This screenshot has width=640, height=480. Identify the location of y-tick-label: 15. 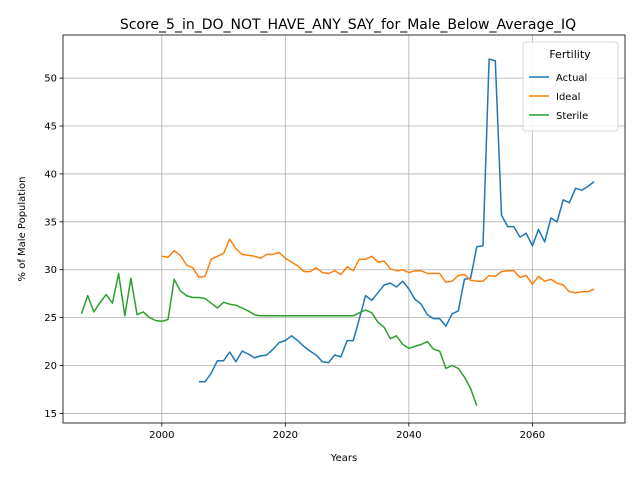
(50, 414).